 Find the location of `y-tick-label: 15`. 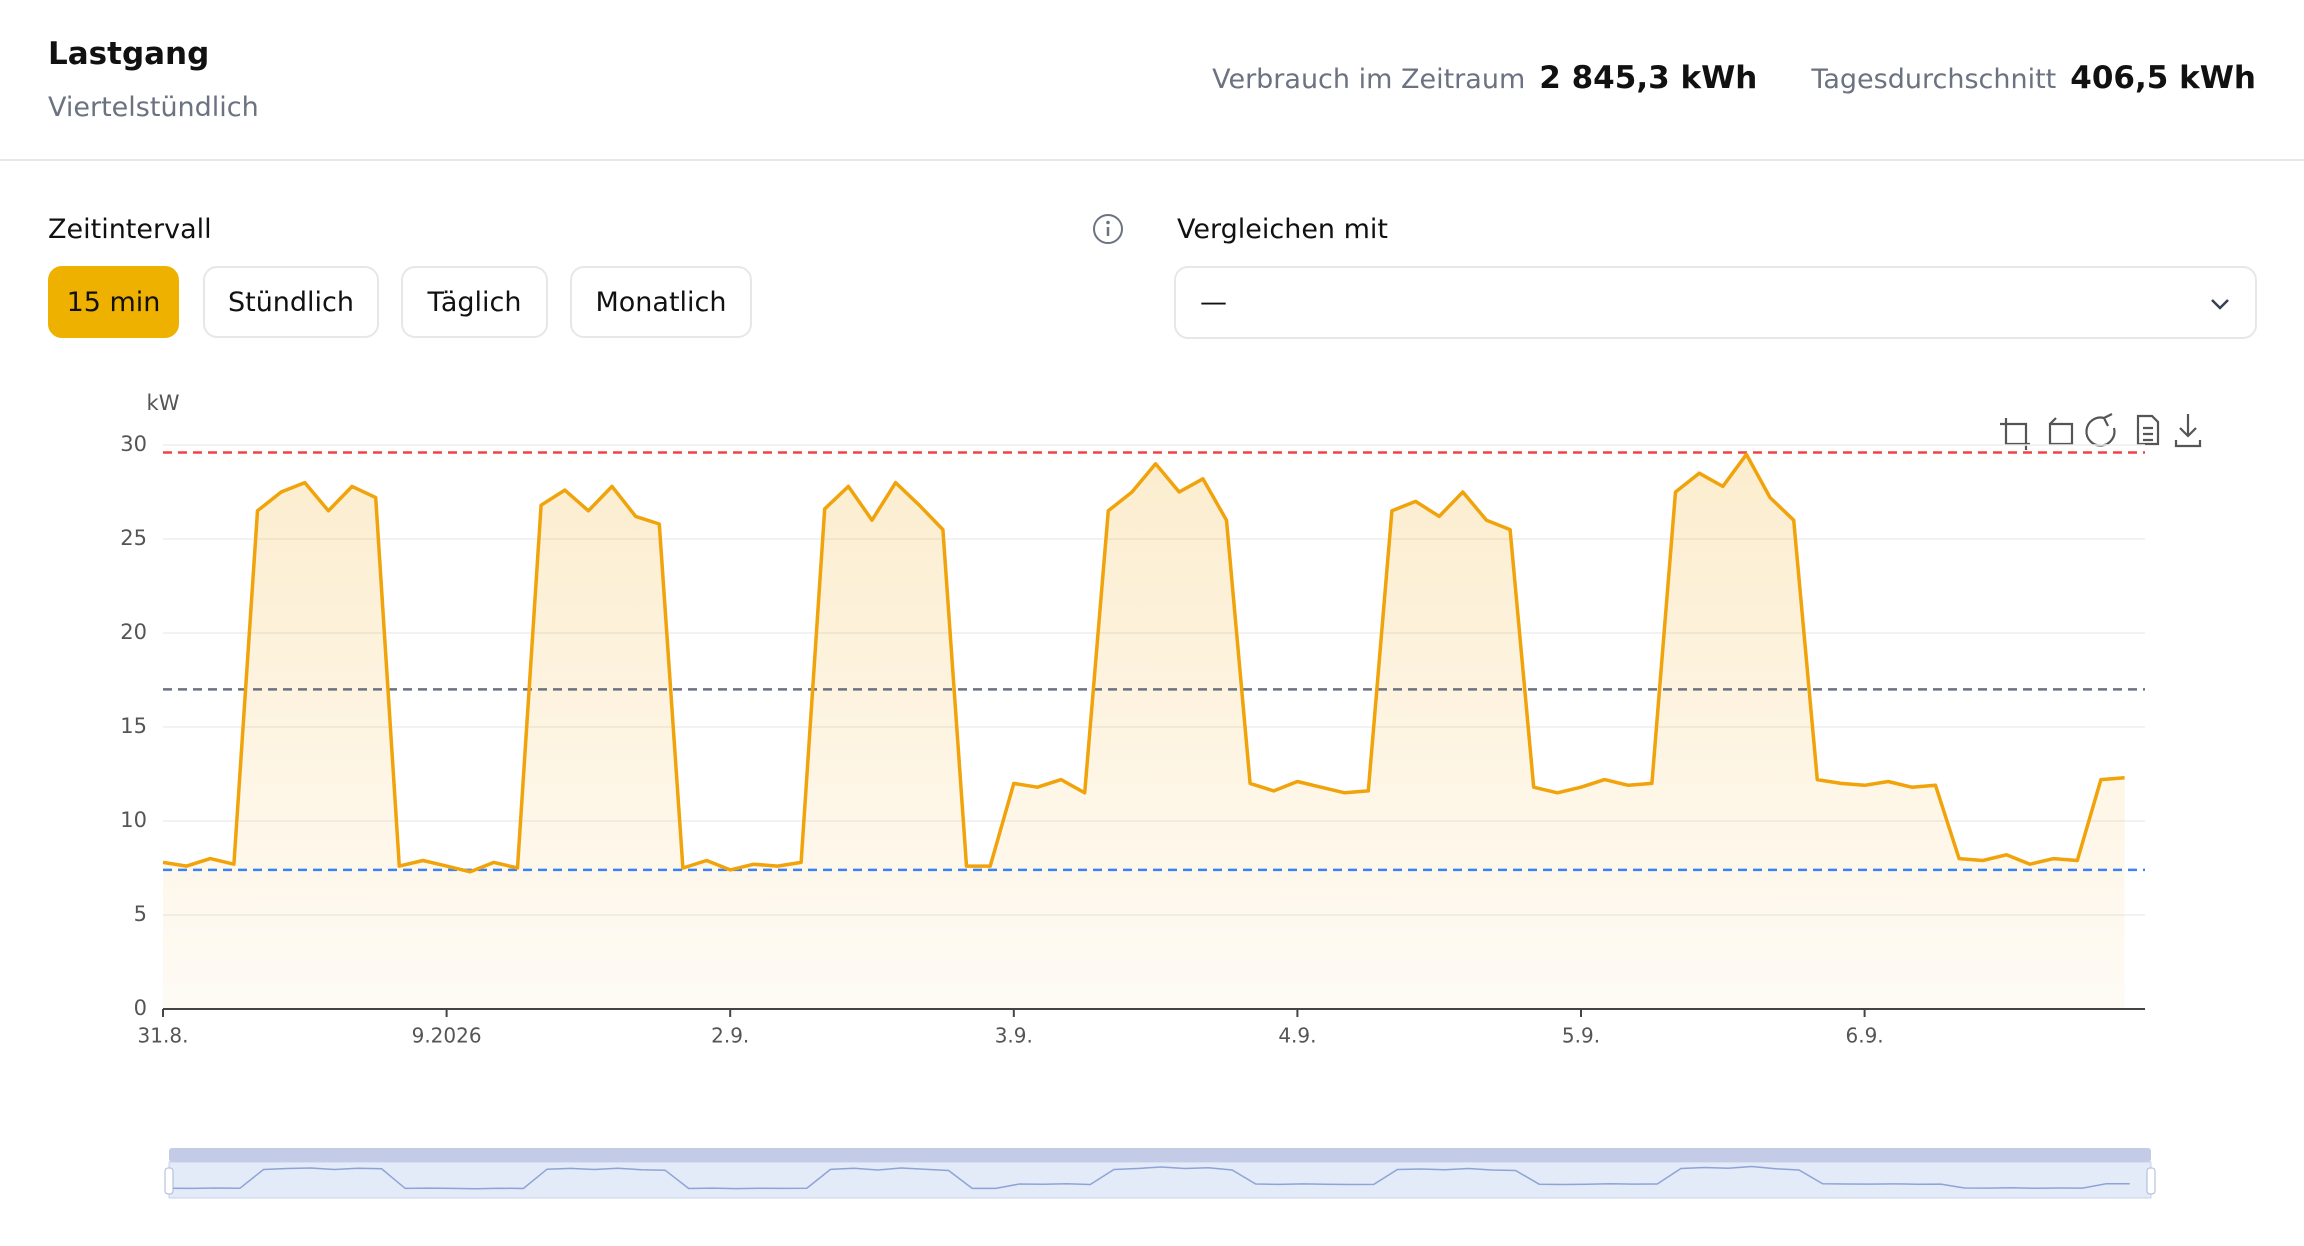

y-tick-label: 15 is located at coordinates (133, 726).